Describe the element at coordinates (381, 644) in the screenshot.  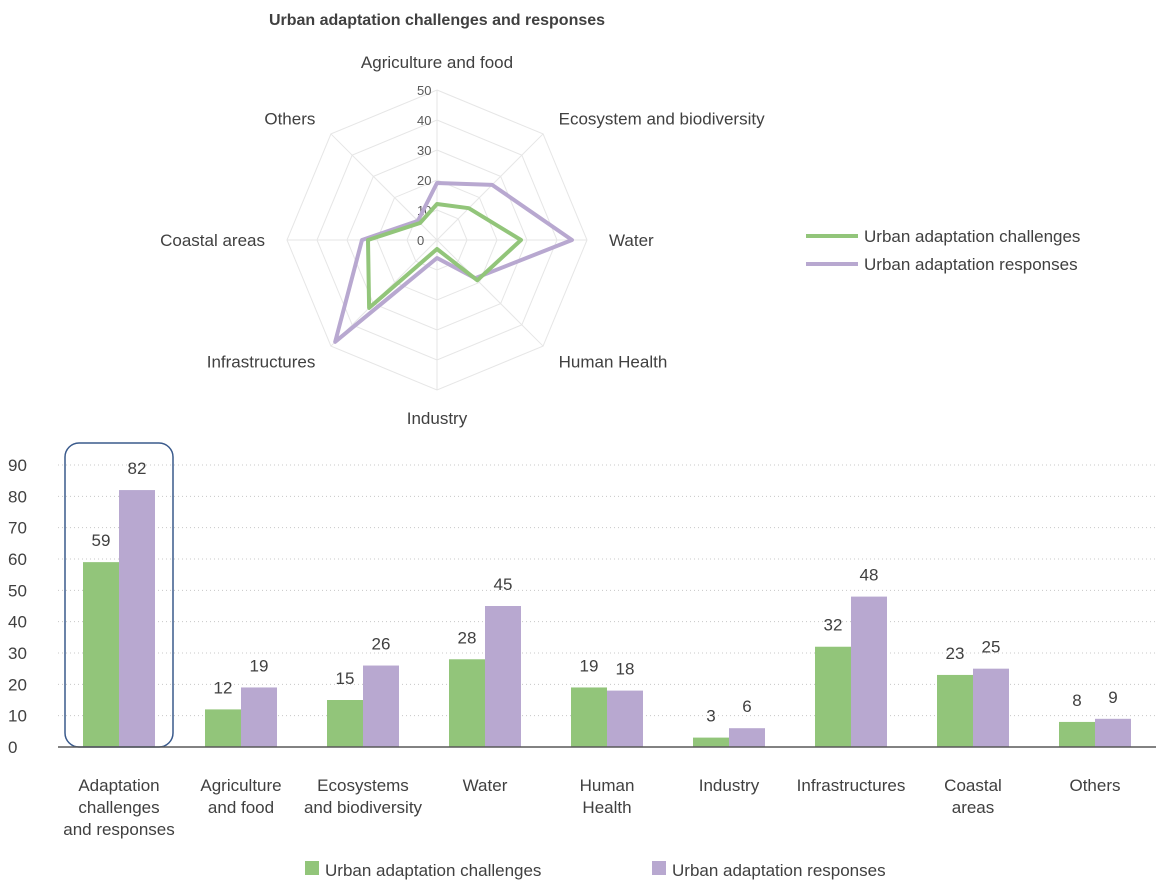
I see `bar-data-label: 26` at that location.